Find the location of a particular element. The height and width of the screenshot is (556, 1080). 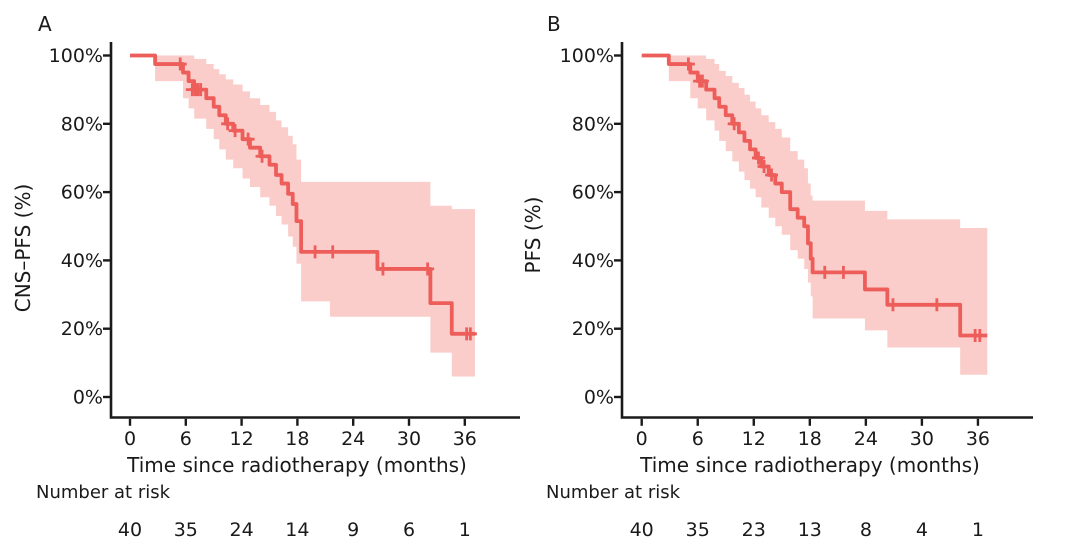

panel-a-y-axis-label: CNS–PFS (%) is located at coordinates (23, 248).